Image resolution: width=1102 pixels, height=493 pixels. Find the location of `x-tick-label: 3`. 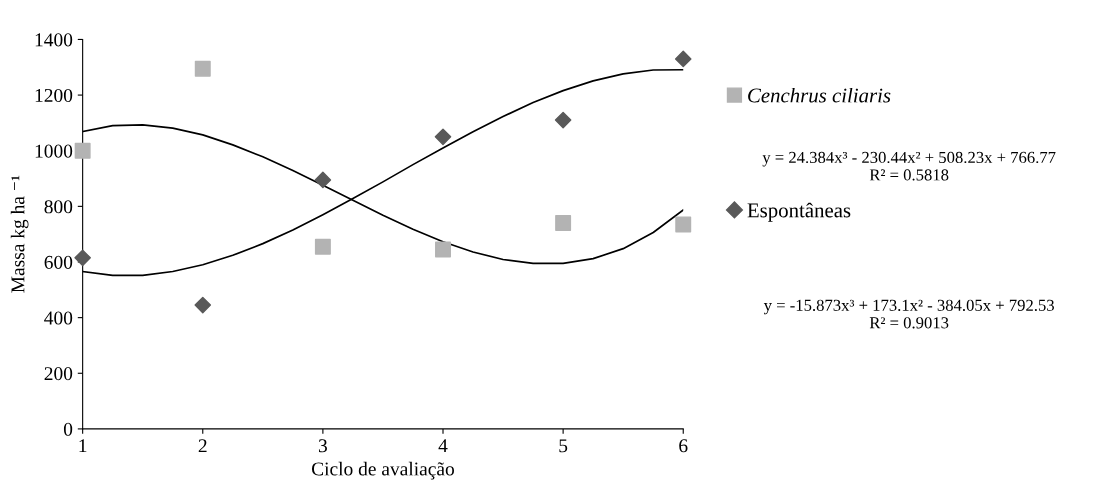

x-tick-label: 3 is located at coordinates (322, 446).